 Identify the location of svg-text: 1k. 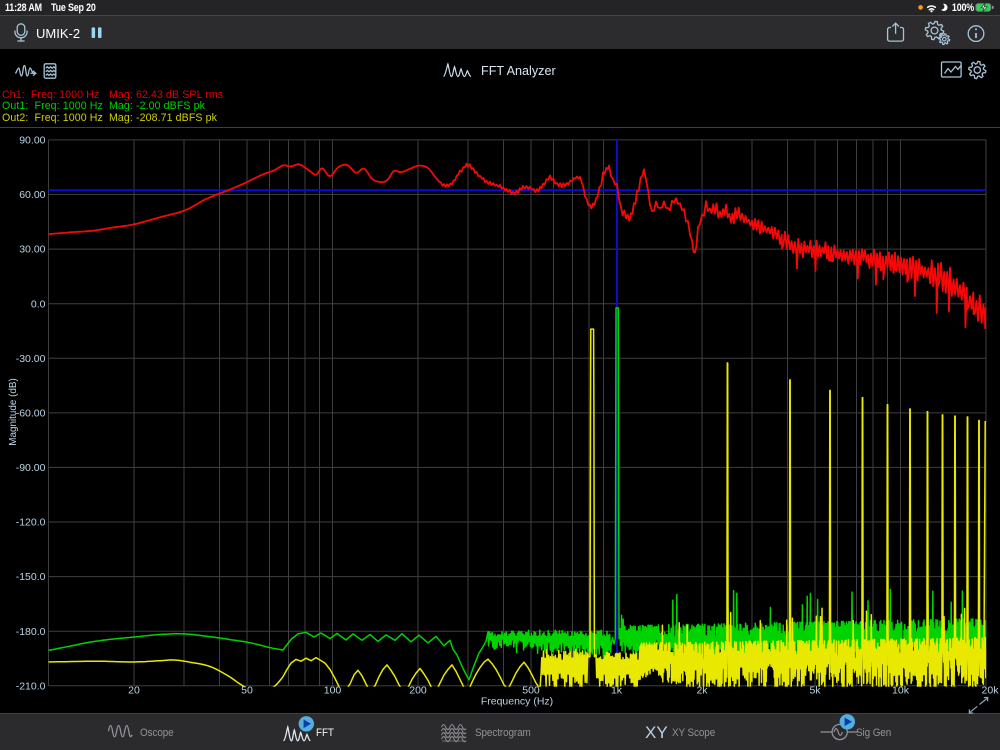
(617, 691).